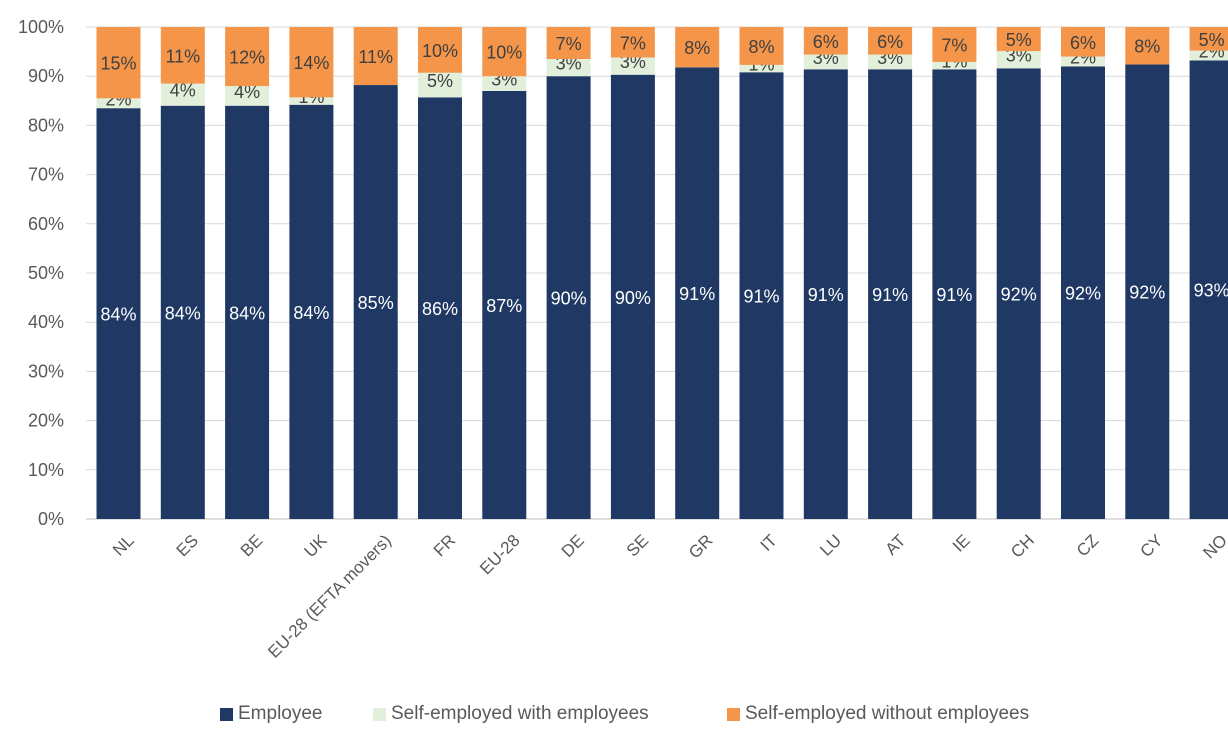  I want to click on data-label: 85%, so click(376, 303).